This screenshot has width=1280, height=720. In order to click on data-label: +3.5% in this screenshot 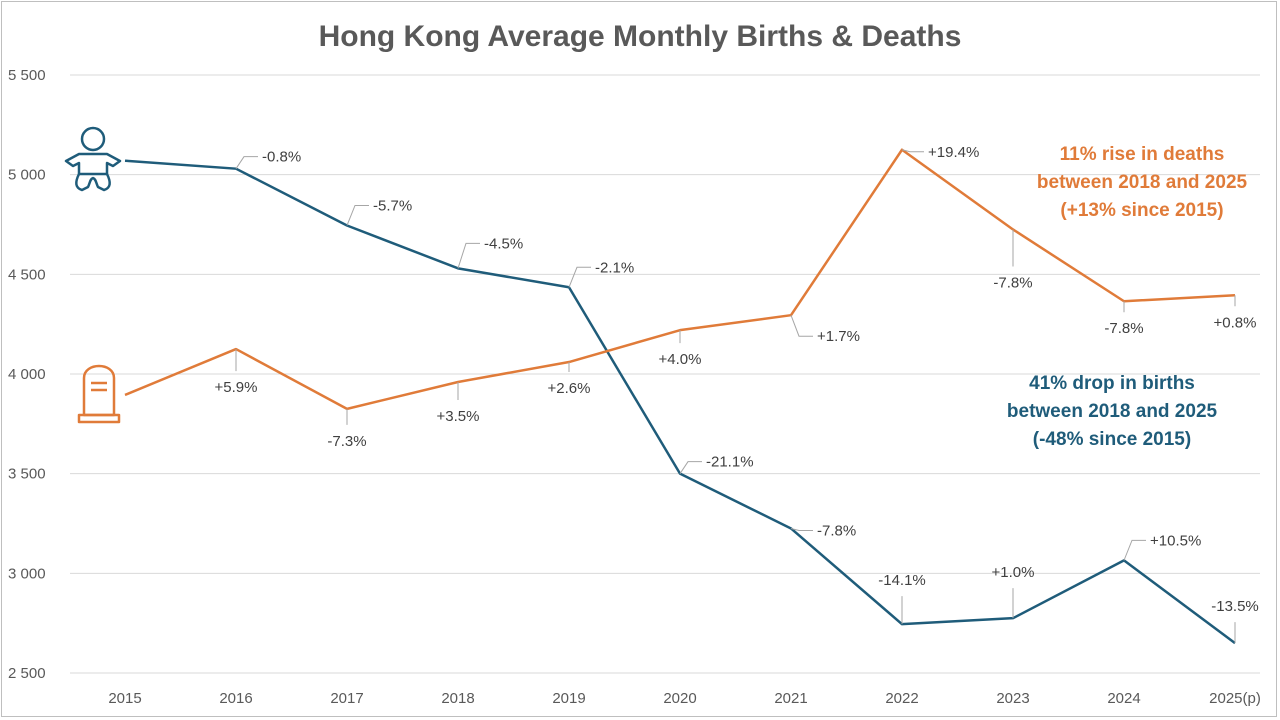, I will do `click(458, 416)`.